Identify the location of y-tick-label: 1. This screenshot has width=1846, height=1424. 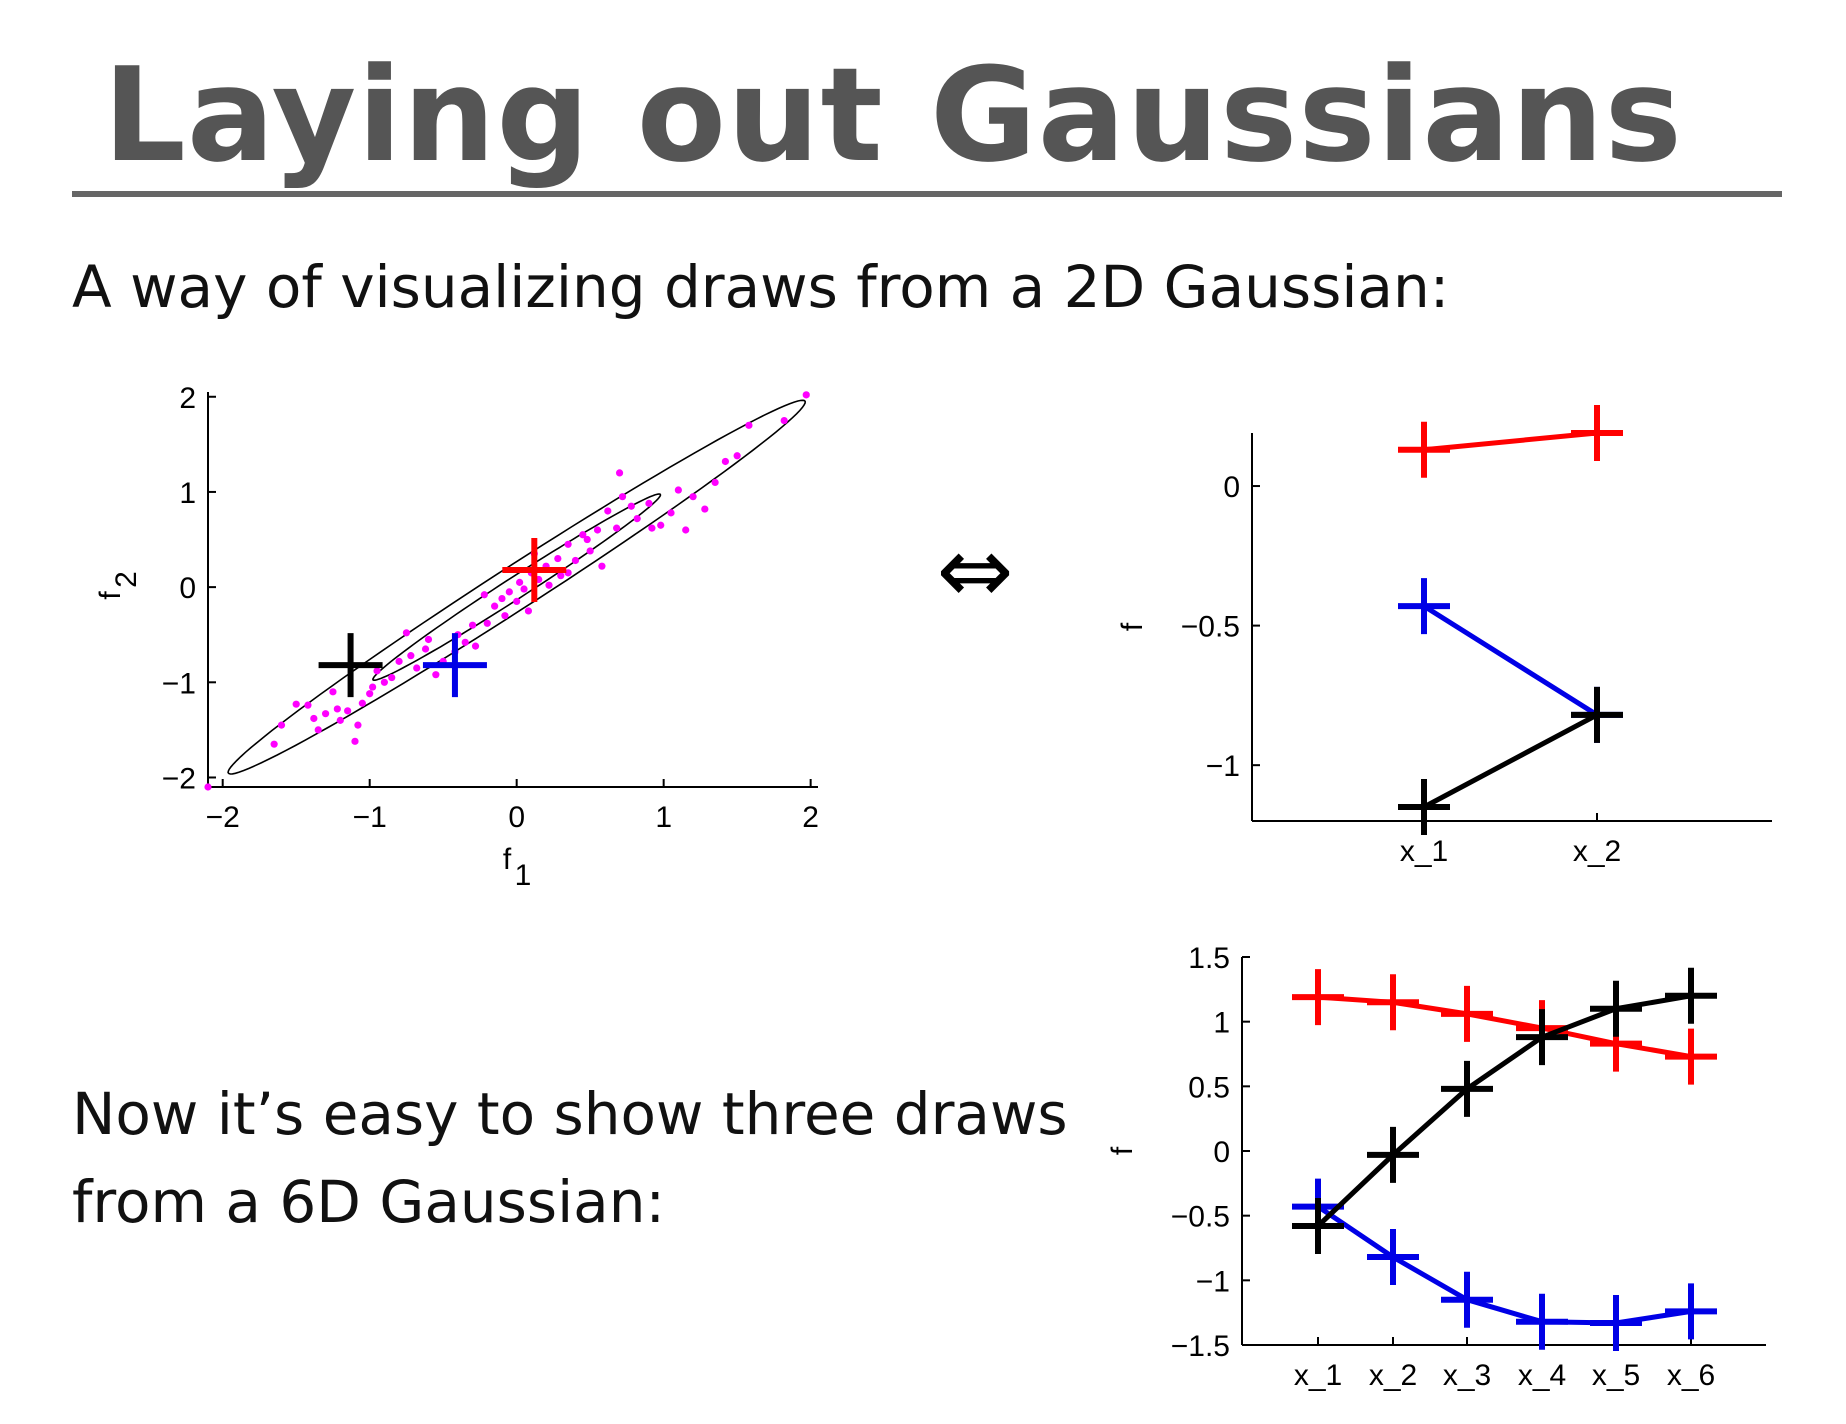
(1221, 1023).